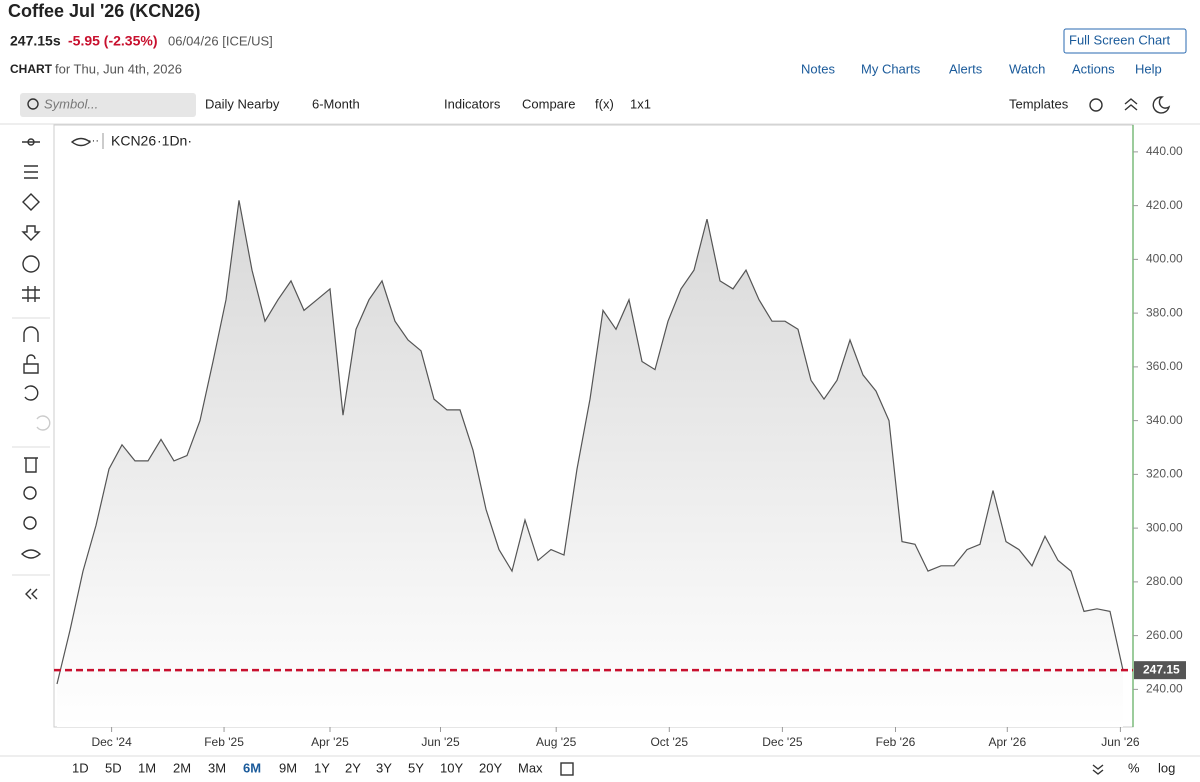  Describe the element at coordinates (548, 103) in the screenshot. I see `toolbar-item: Compare` at that location.